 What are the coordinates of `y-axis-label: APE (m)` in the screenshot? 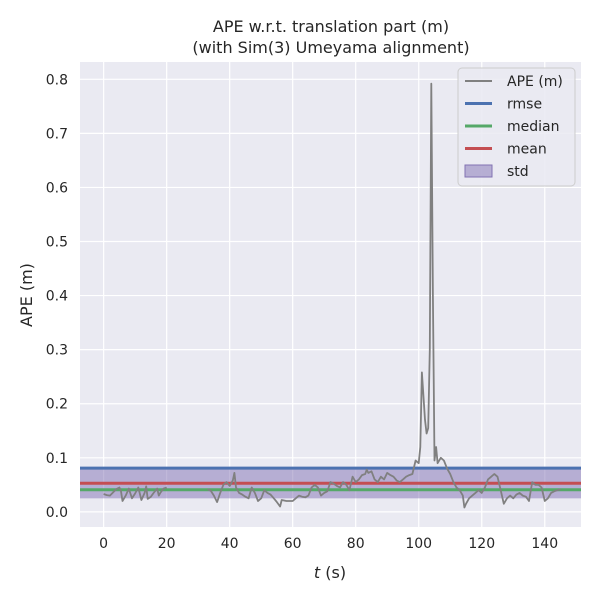 It's located at (26, 295).